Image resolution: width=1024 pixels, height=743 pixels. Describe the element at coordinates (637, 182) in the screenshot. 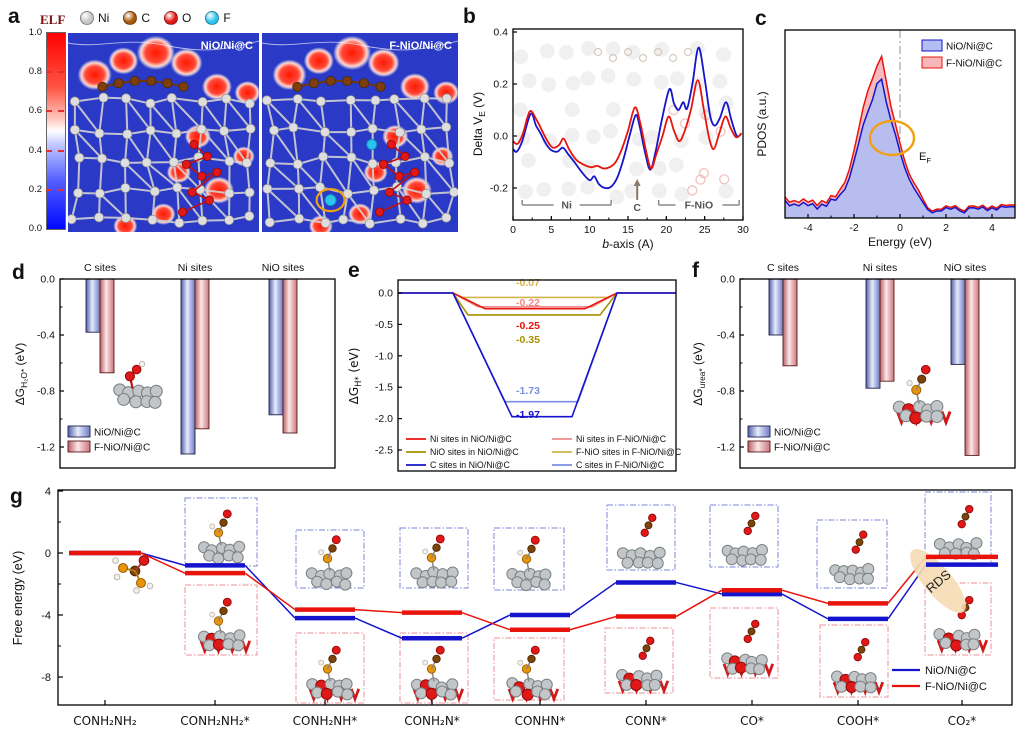

I see `c-arrow-head` at that location.